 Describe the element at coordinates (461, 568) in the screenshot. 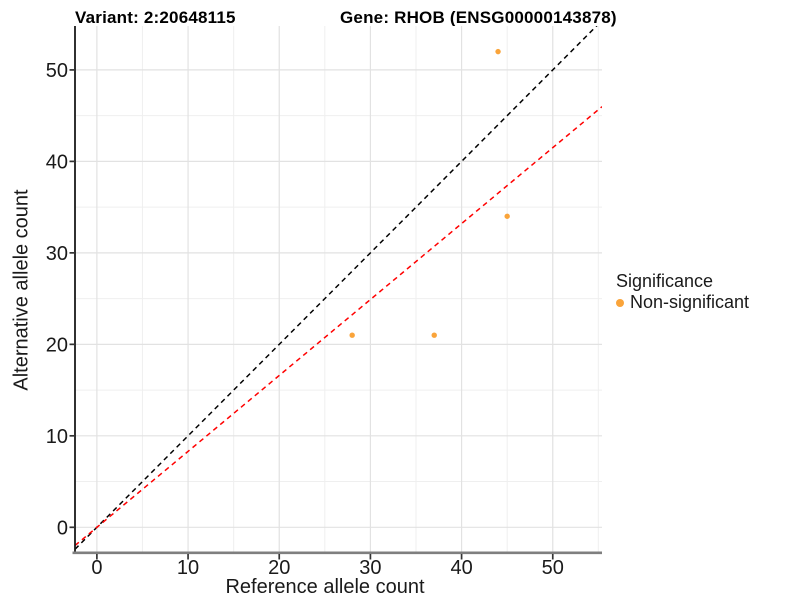

I see `x-tick-label: 40` at that location.